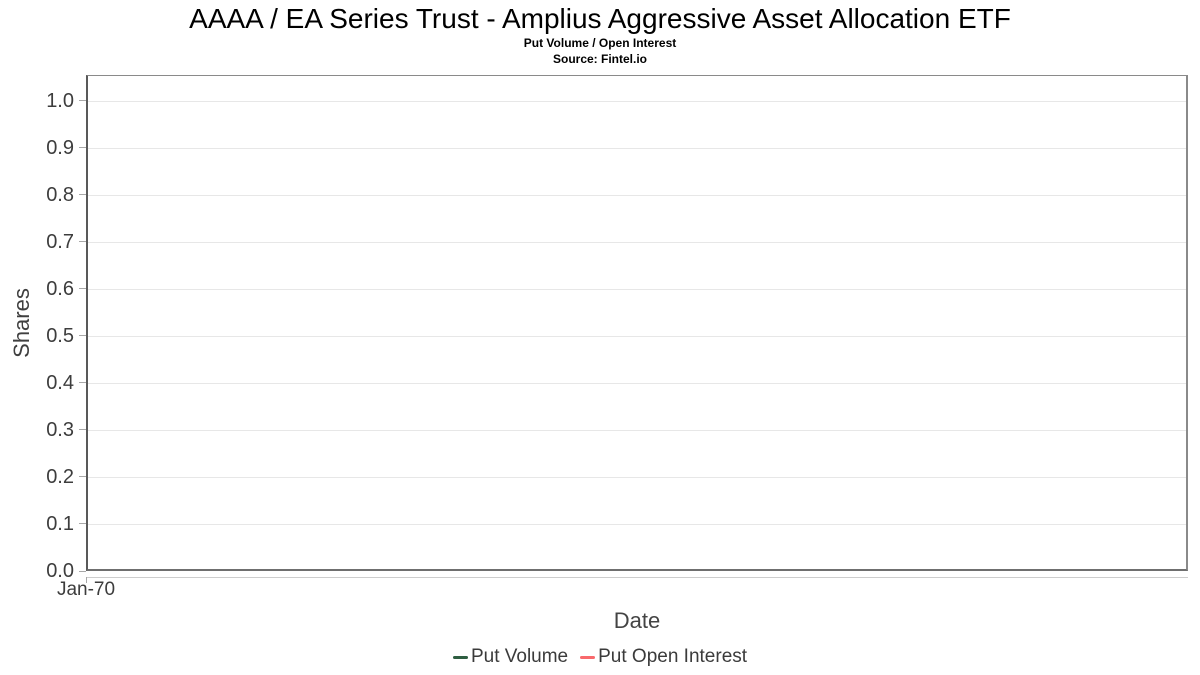 Image resolution: width=1200 pixels, height=675 pixels. I want to click on x-axis-title: Date, so click(637, 620).